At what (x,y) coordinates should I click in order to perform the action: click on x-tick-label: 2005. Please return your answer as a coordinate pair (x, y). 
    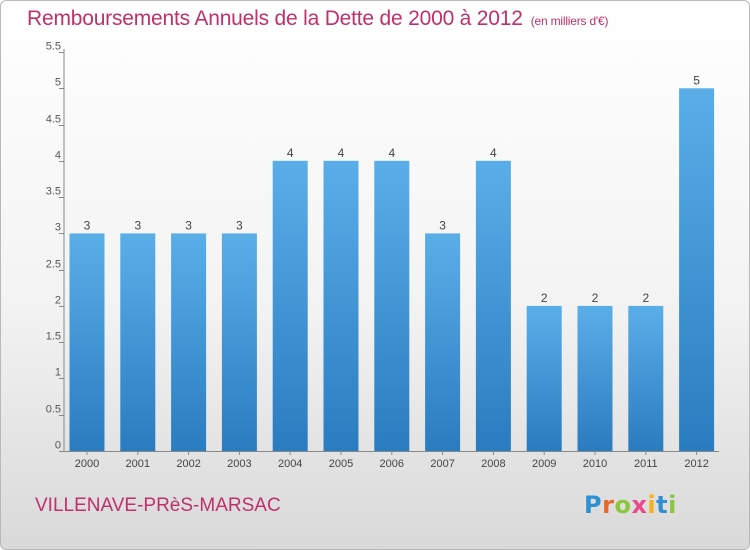
    Looking at the image, I should click on (341, 464).